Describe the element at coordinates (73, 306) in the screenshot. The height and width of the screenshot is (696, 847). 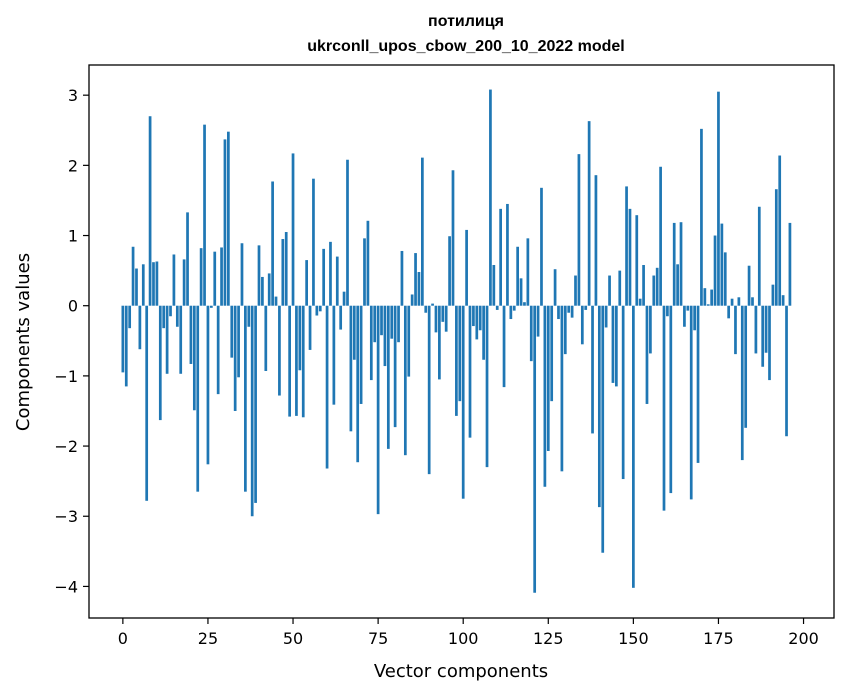
I see `y-tick-label: 0` at that location.